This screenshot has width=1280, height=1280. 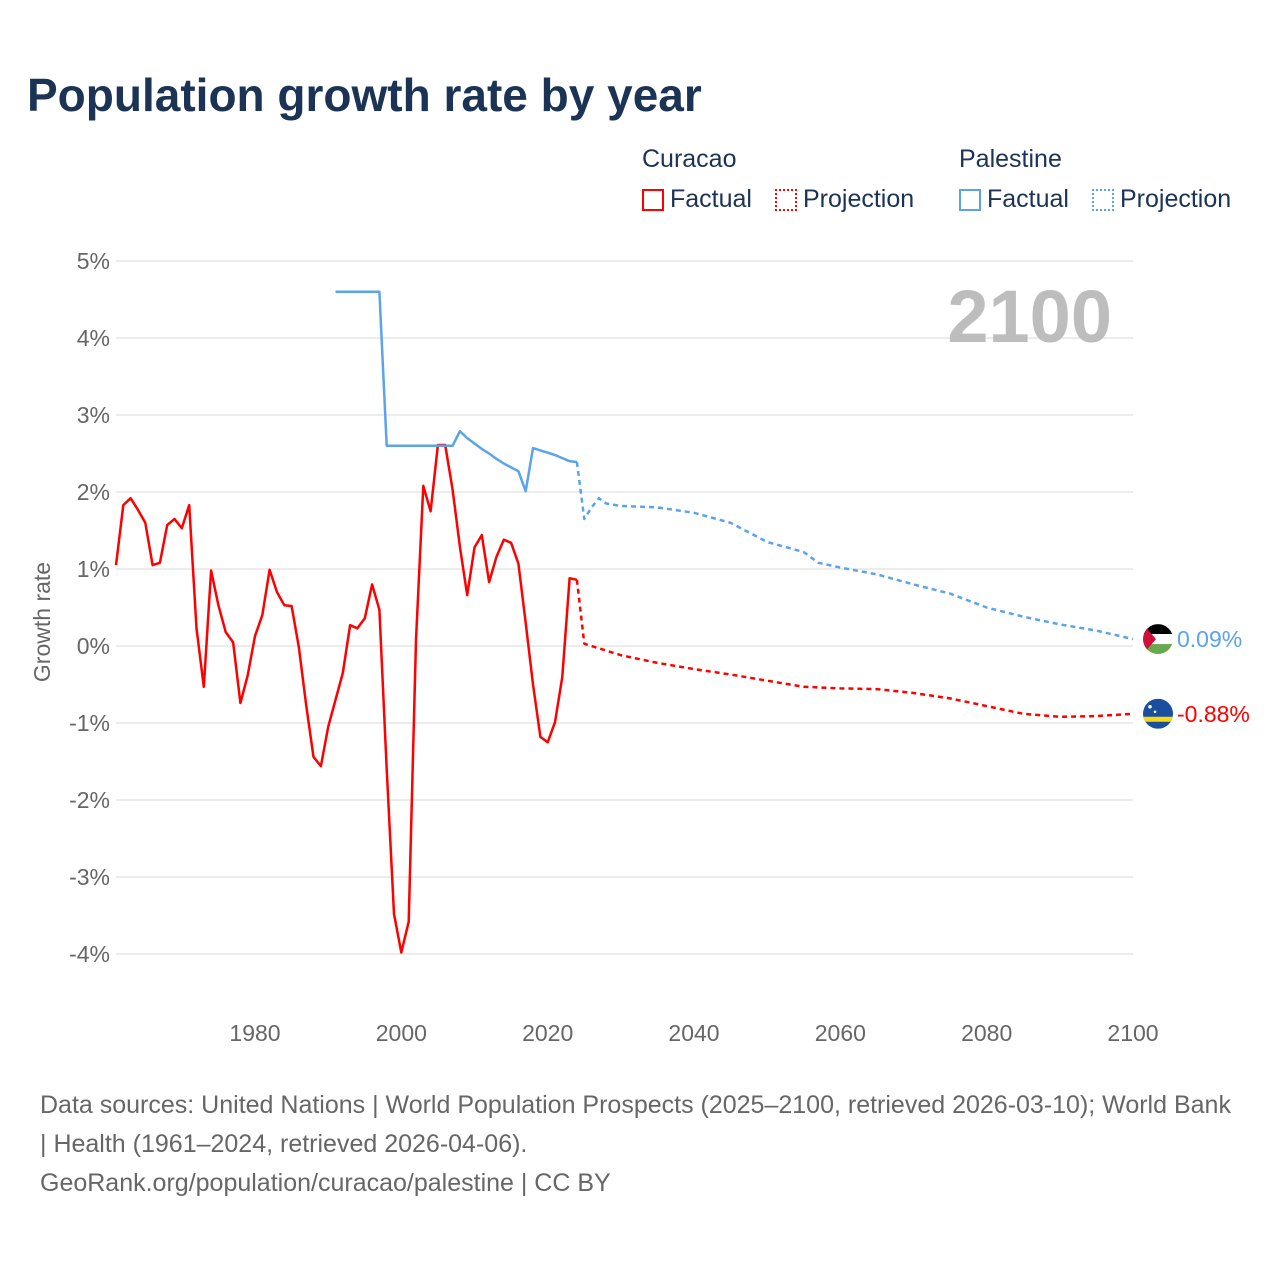 I want to click on legend-group-curacao: Curacao Factual Projection, so click(x=778, y=179).